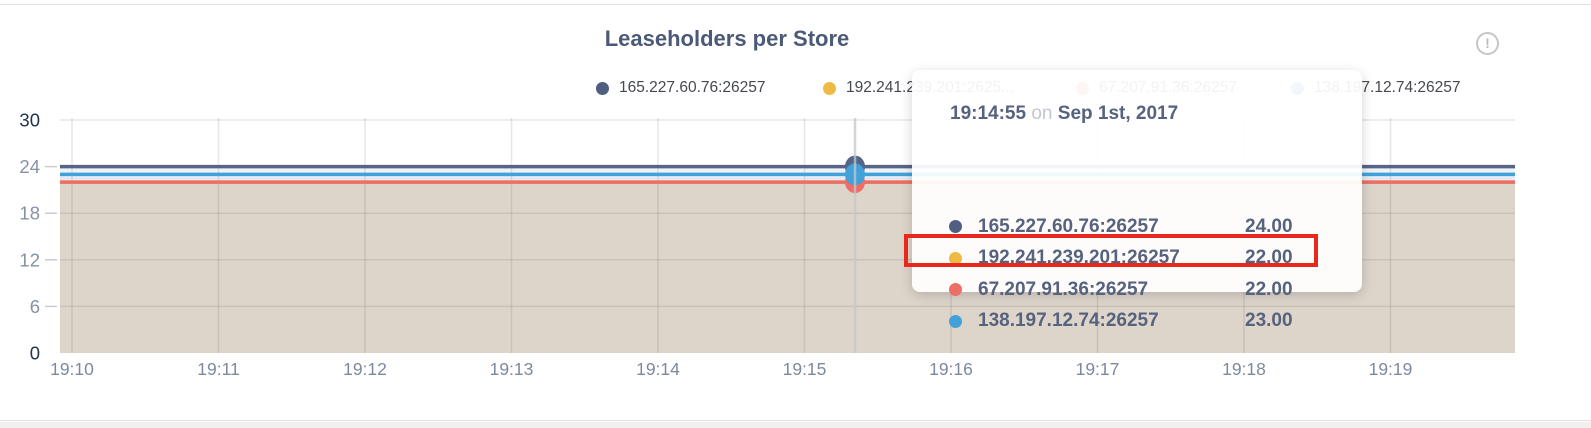  What do you see at coordinates (1042, 113) in the screenshot?
I see `tooltip-on-word: on` at bounding box center [1042, 113].